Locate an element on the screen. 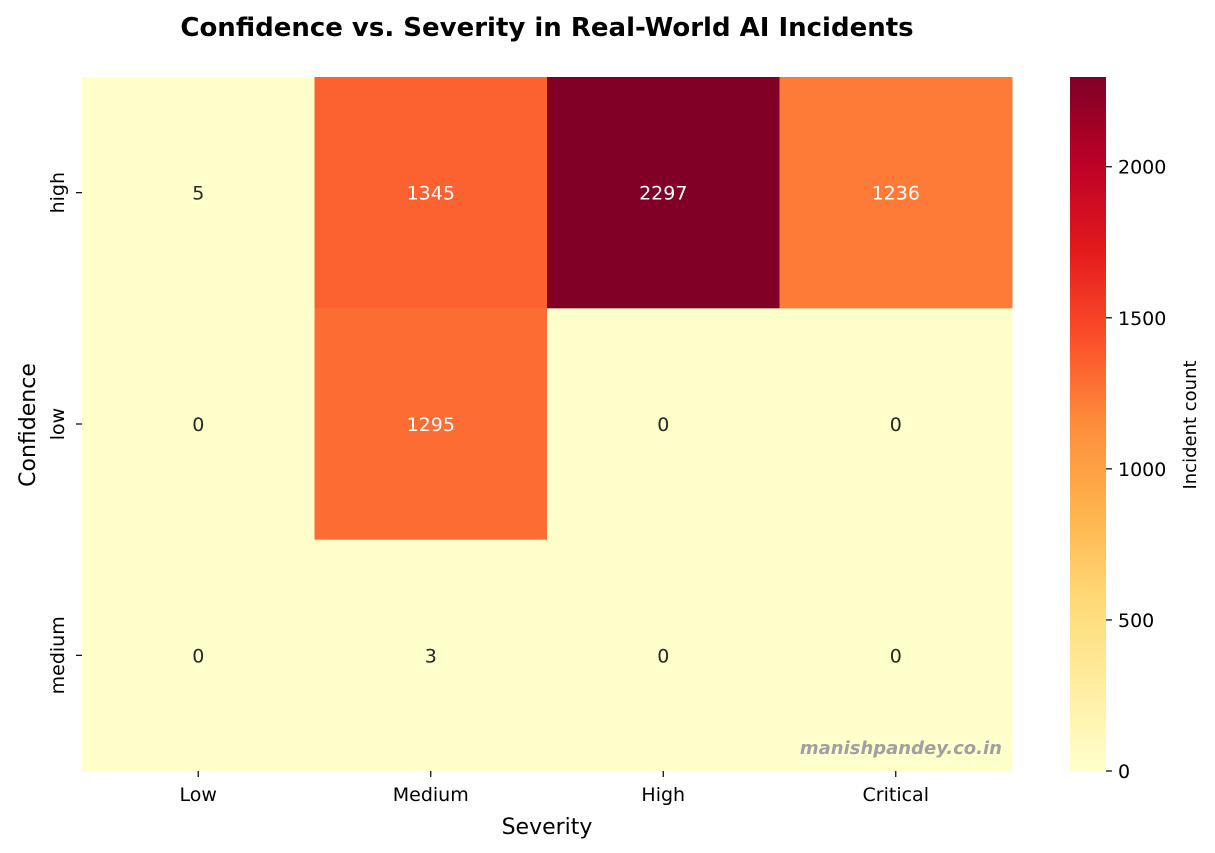 The width and height of the screenshot is (1215, 853). colorbar-tick-label: 500 is located at coordinates (1136, 621).